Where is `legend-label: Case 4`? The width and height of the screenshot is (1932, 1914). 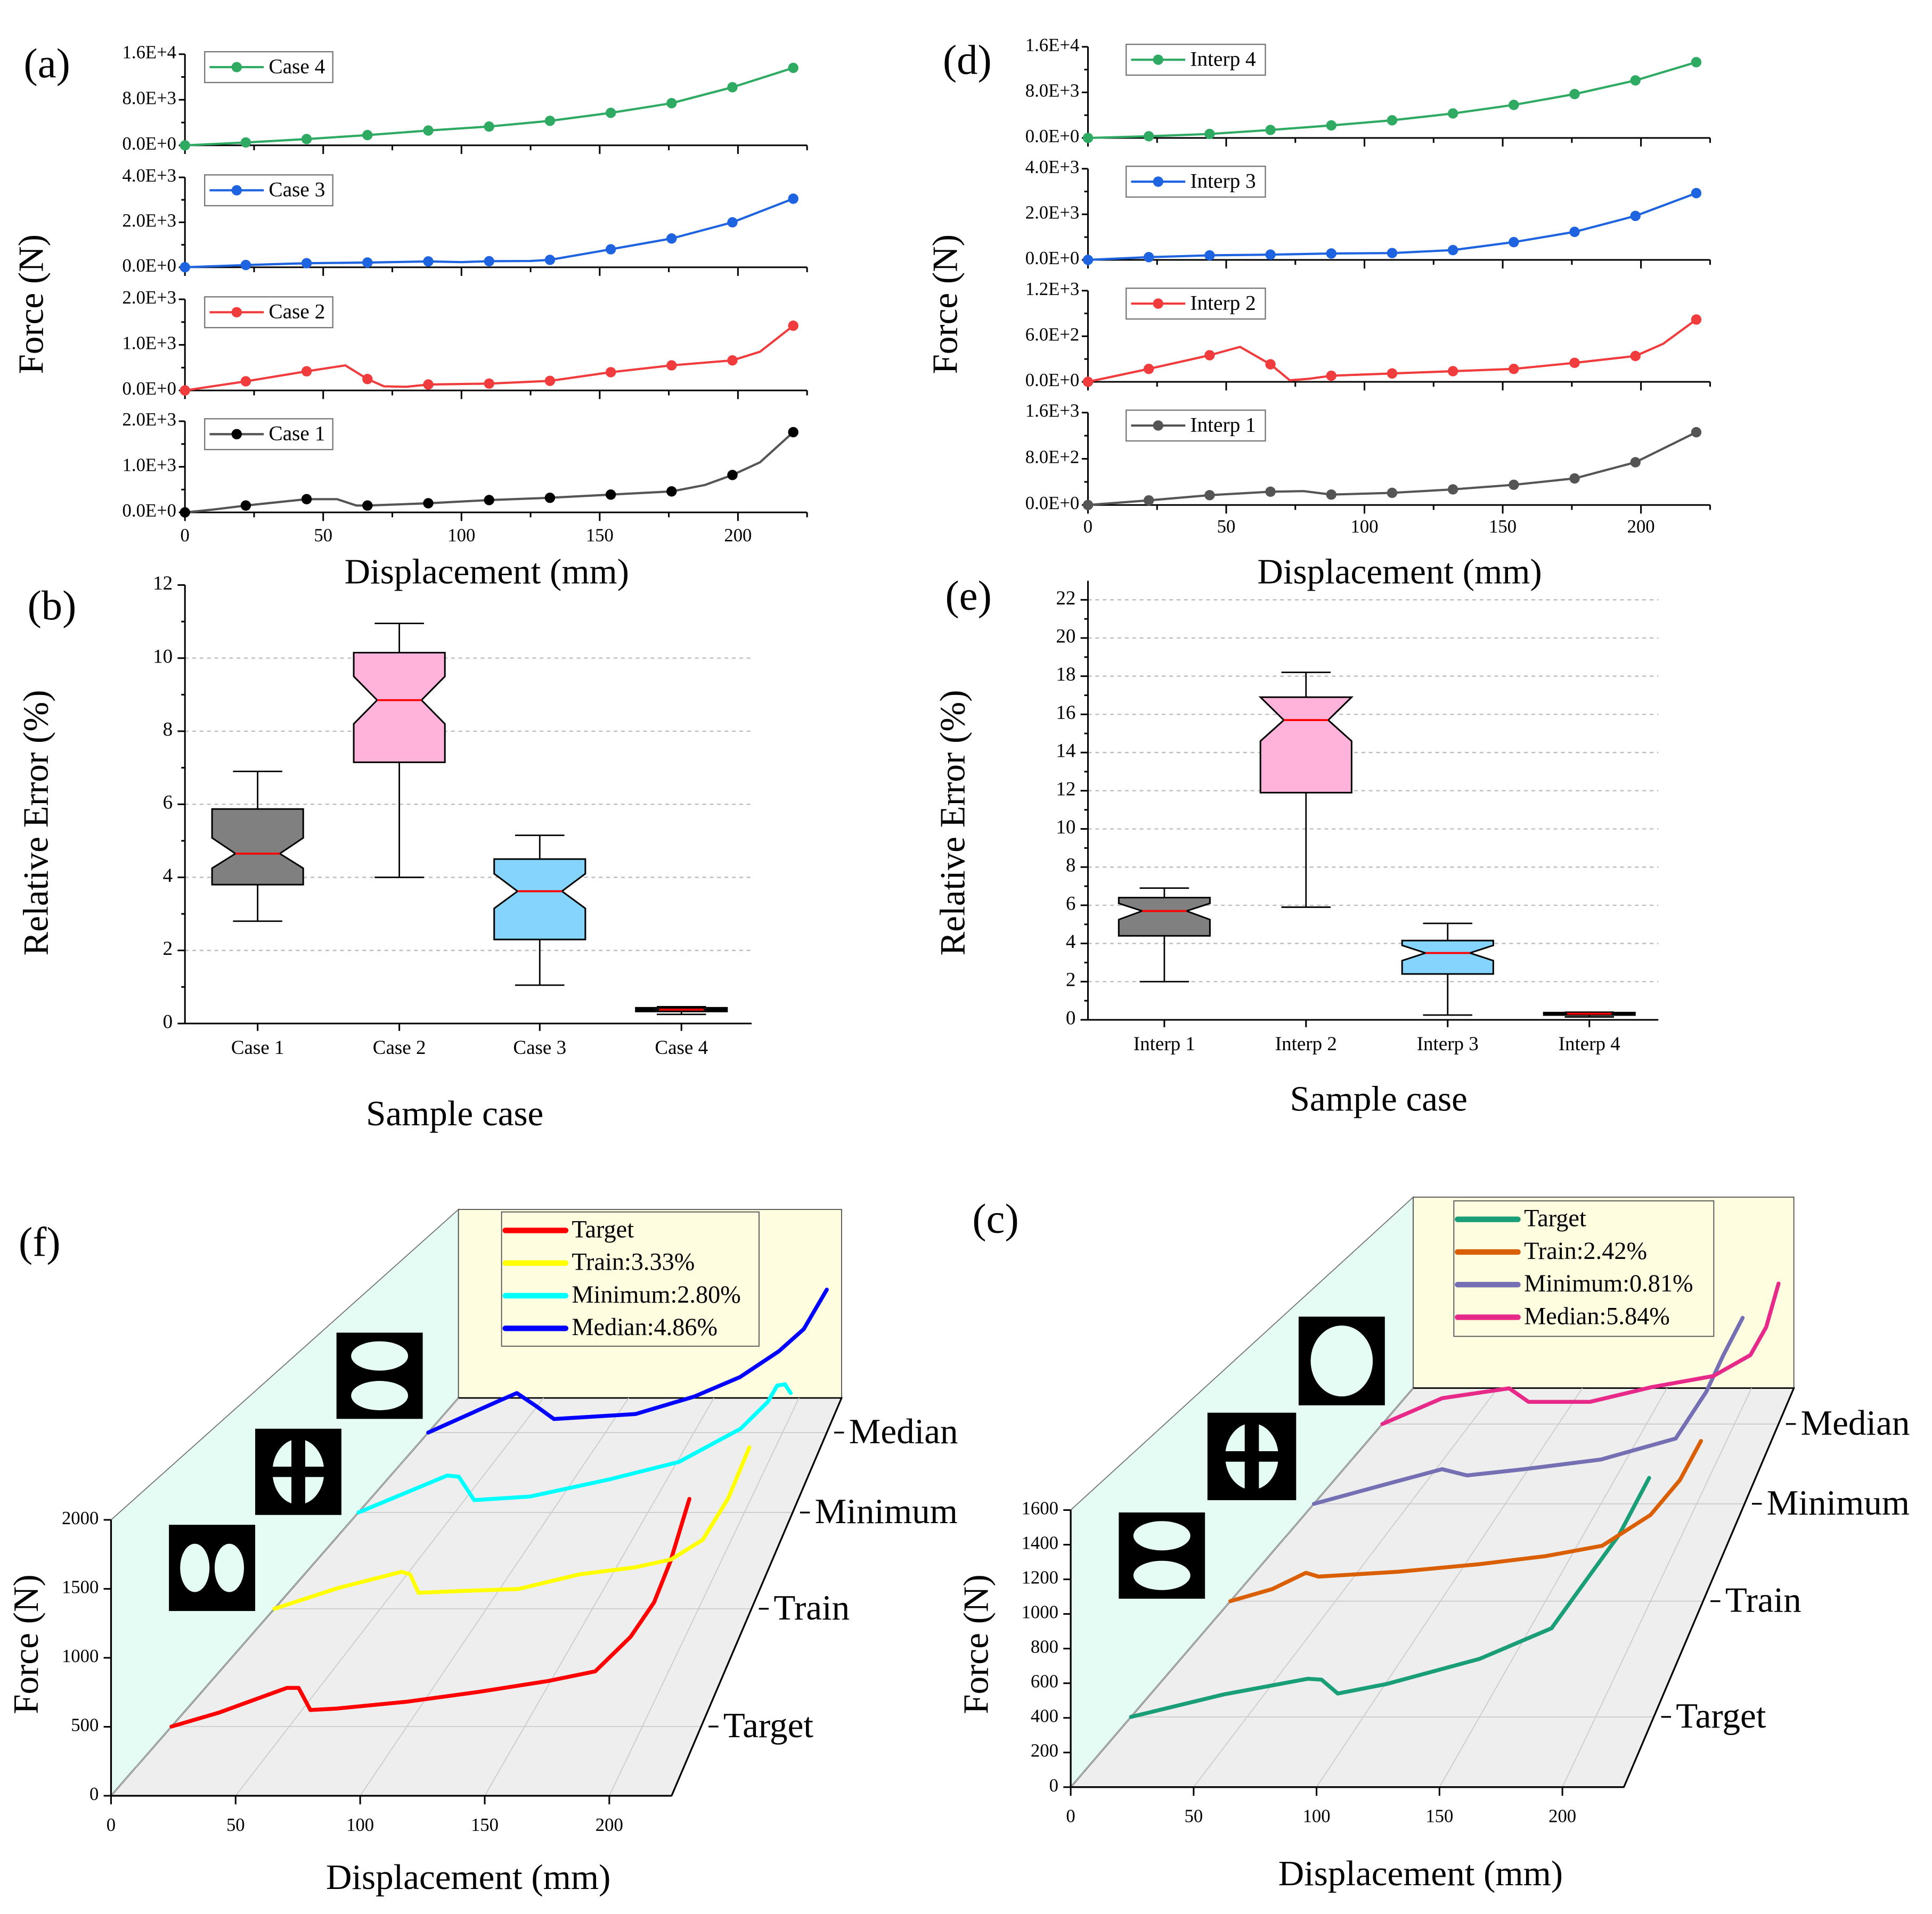 legend-label: Case 4 is located at coordinates (296, 66).